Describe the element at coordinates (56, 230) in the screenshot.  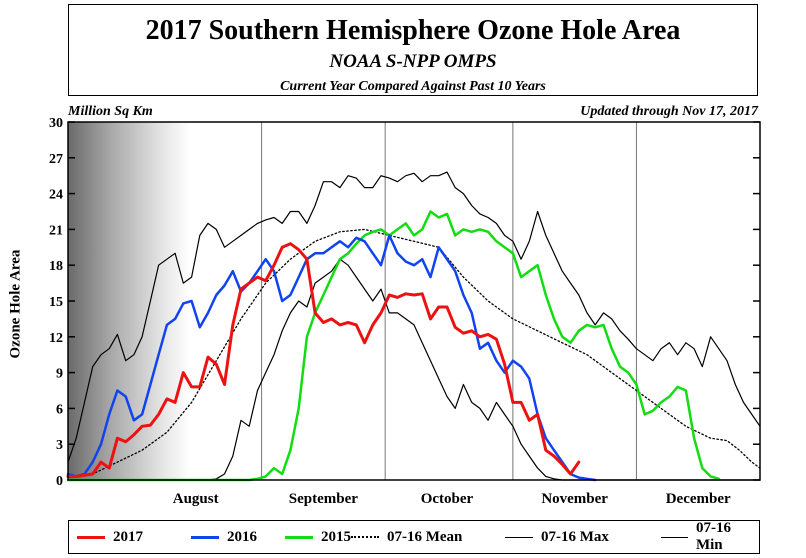
I see `y-tick-label: 21` at that location.